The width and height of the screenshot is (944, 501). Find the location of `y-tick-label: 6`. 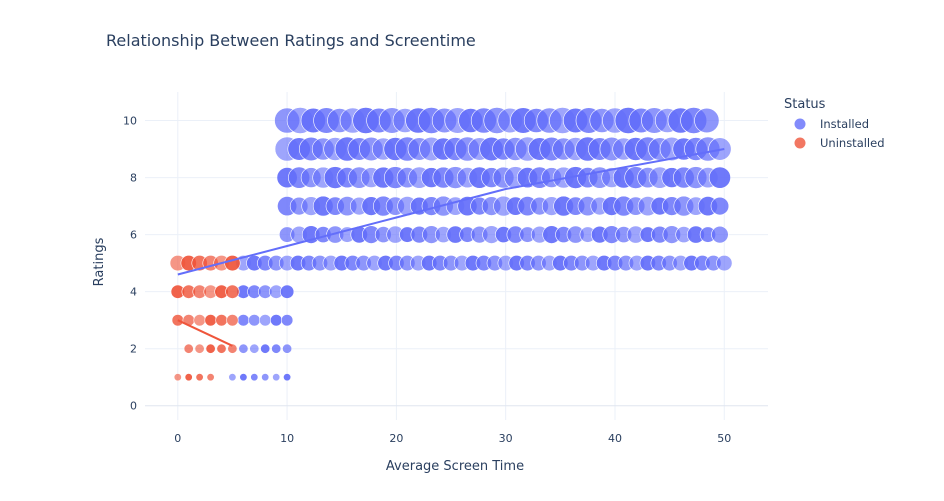

y-tick-label: 6 is located at coordinates (133, 235).